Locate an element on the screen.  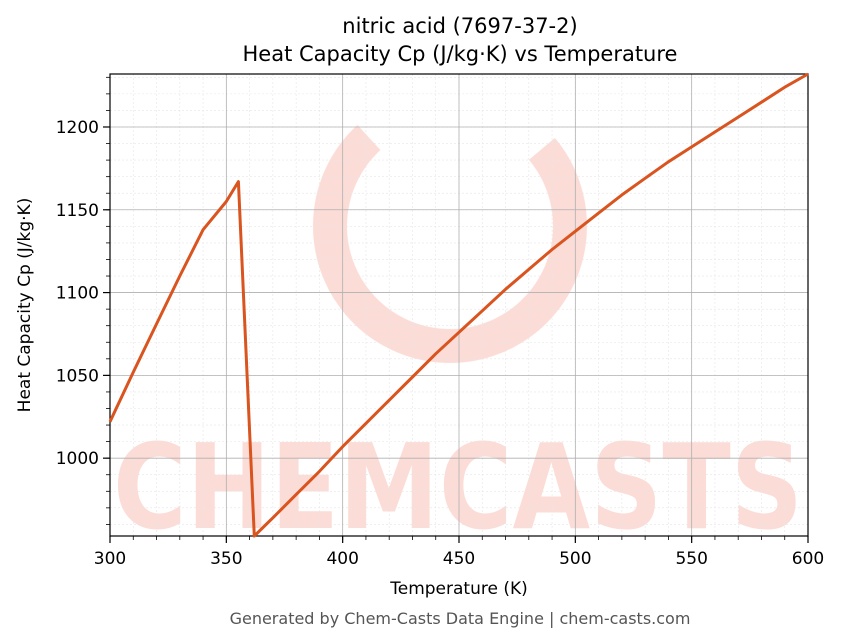
y-tick-label: 1150 is located at coordinates (77, 211).